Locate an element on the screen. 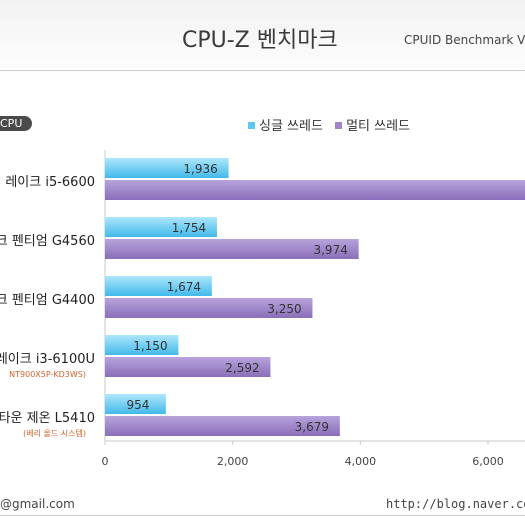 The width and height of the screenshot is (525, 525). data-label: 2,592 is located at coordinates (242, 368).